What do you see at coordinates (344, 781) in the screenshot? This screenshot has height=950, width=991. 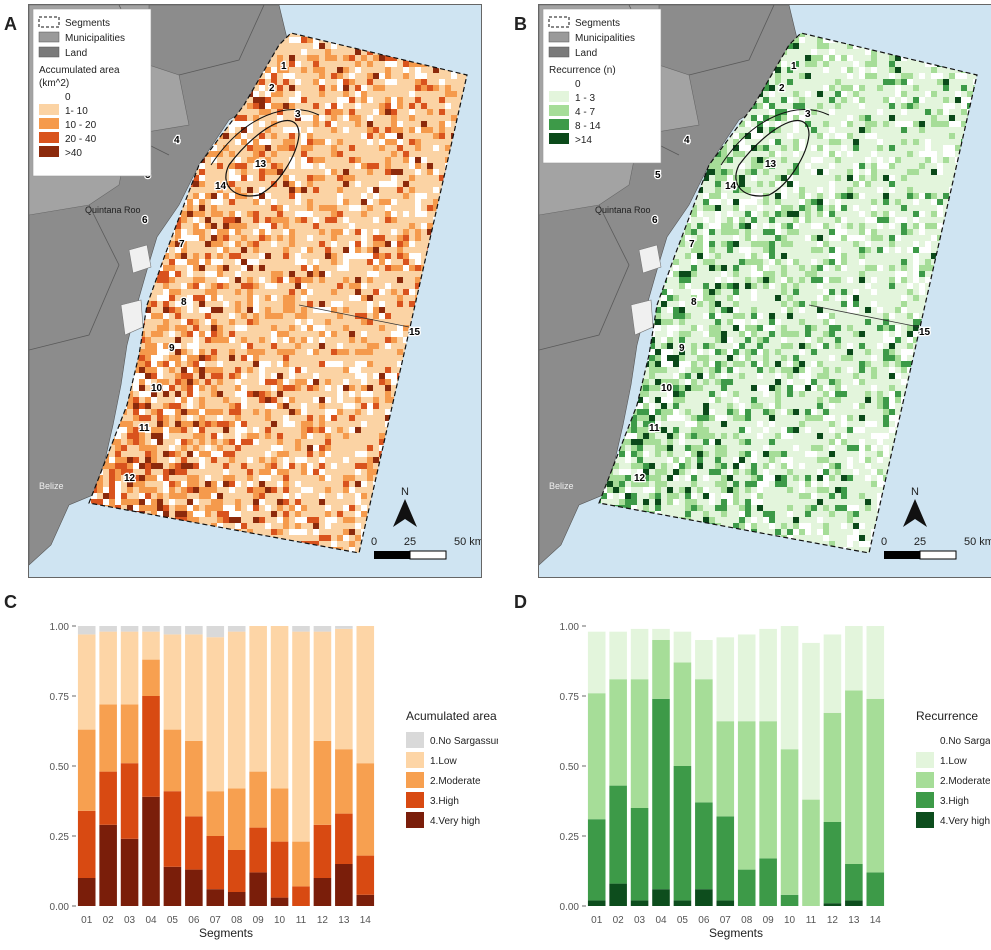 I see `bar-13-moderate` at bounding box center [344, 781].